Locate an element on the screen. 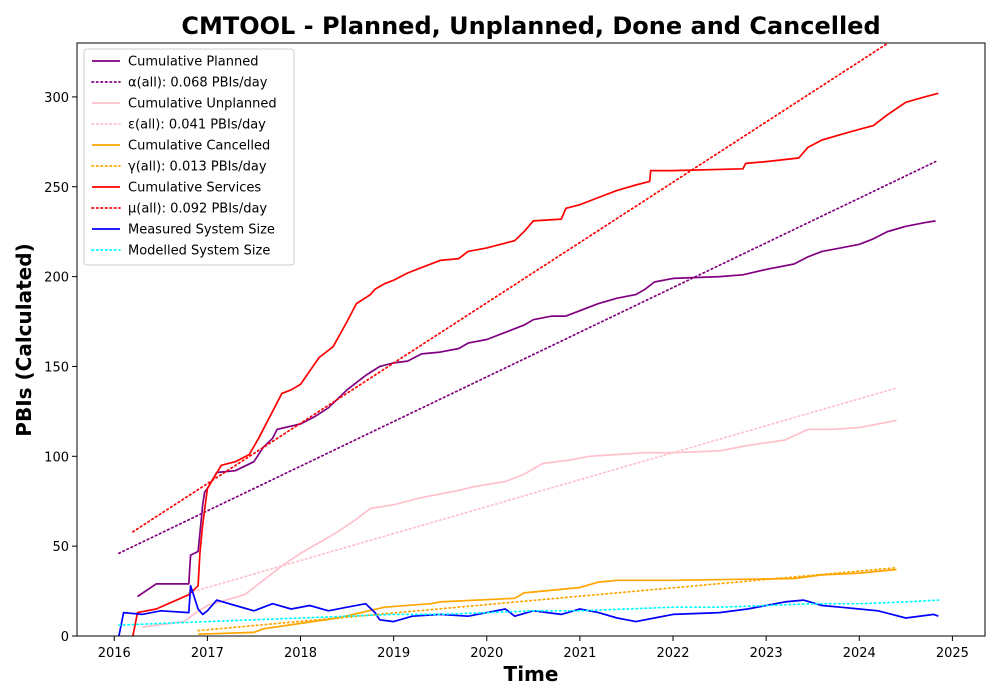  x-tick-label: 2016 is located at coordinates (114, 653).